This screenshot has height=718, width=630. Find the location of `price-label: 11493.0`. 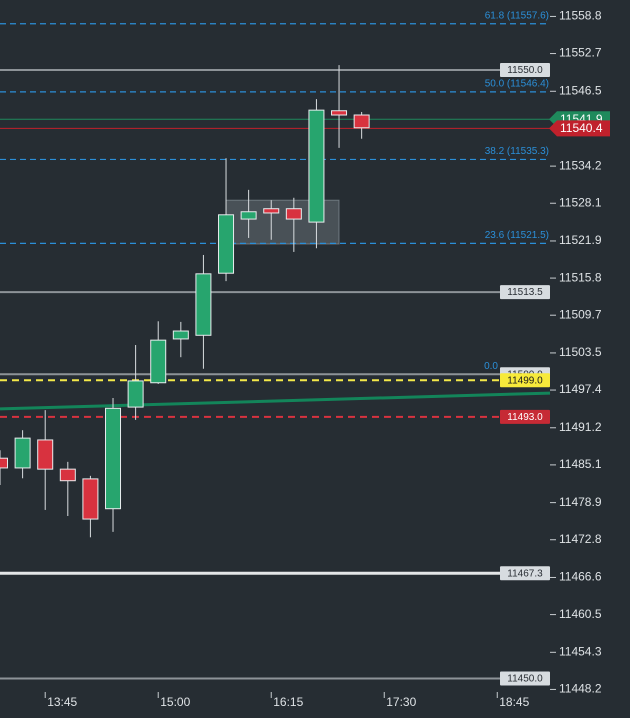

price-label: 11493.0 is located at coordinates (525, 417).